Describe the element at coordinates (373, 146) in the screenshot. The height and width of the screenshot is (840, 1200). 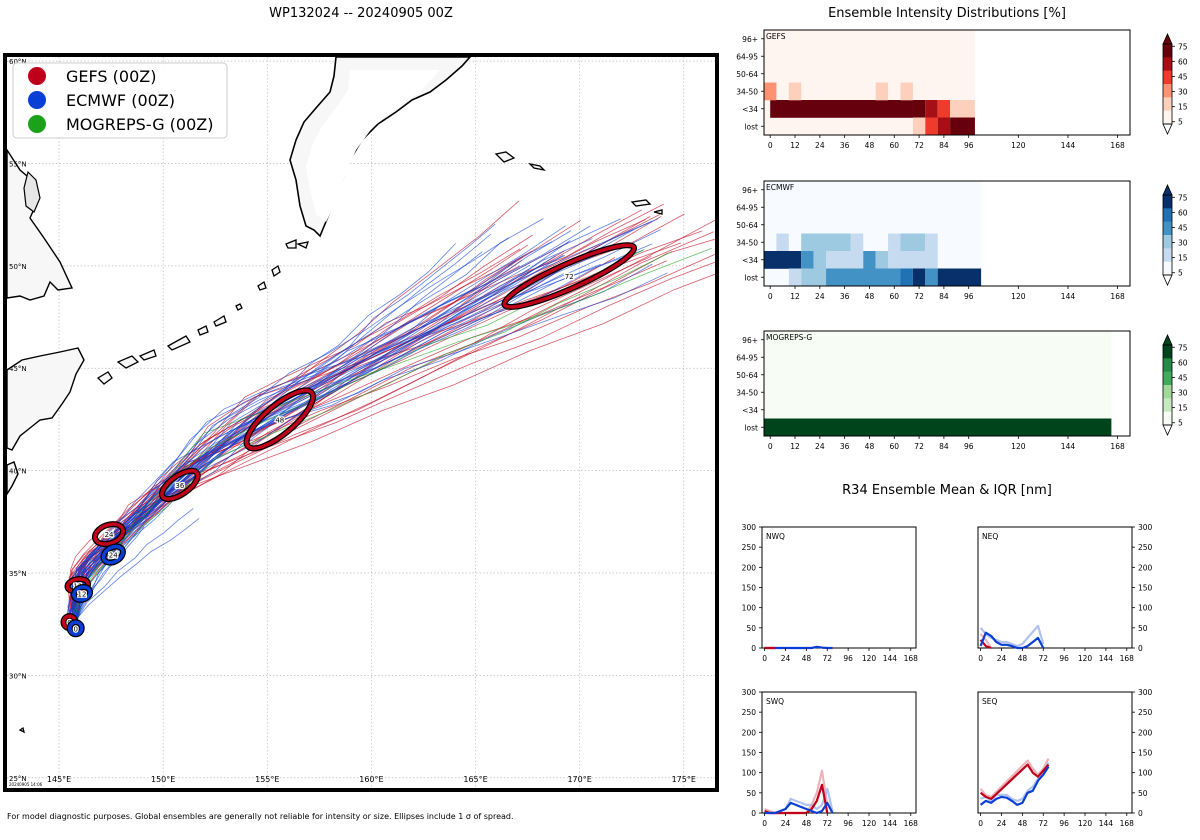
I see `land-kamchatka-inner` at that location.